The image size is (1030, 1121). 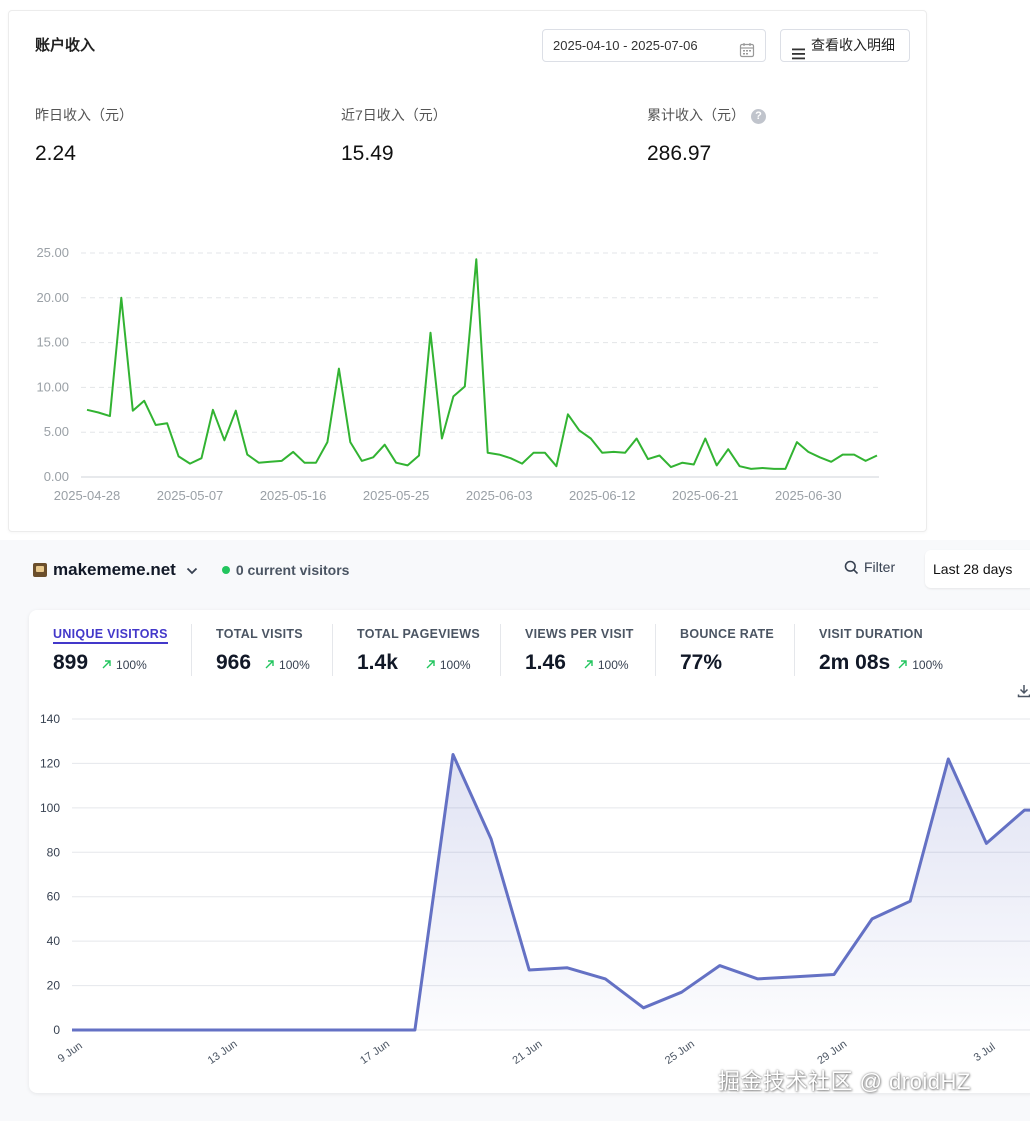 What do you see at coordinates (855, 662) in the screenshot?
I see `metric-value: 2m 08s` at bounding box center [855, 662].